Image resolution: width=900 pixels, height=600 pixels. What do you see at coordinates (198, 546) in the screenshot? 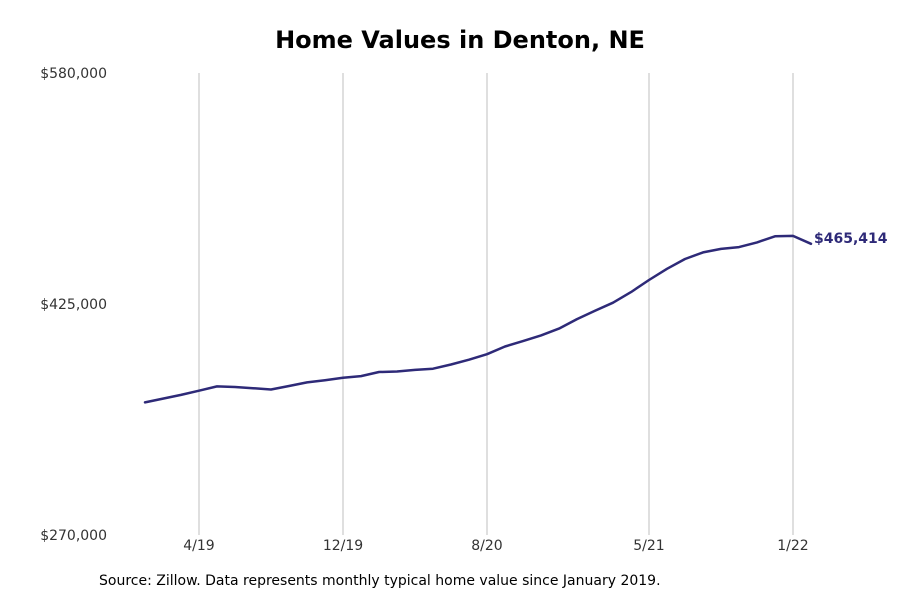
I see `x-tick-label: 4/19` at bounding box center [198, 546].